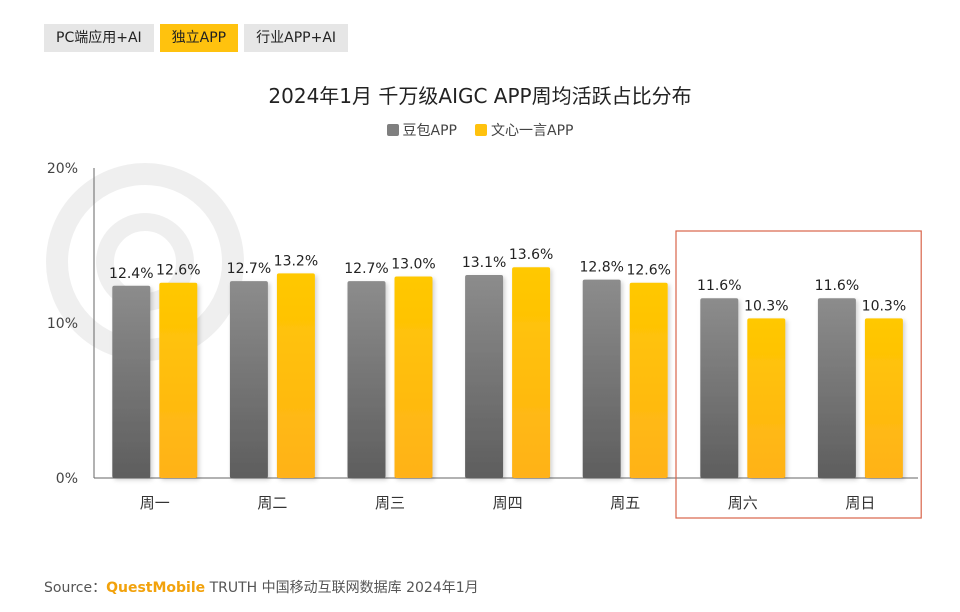 The image size is (960, 612). Describe the element at coordinates (155, 503) in the screenshot. I see `x-tick-label: 周一` at that location.